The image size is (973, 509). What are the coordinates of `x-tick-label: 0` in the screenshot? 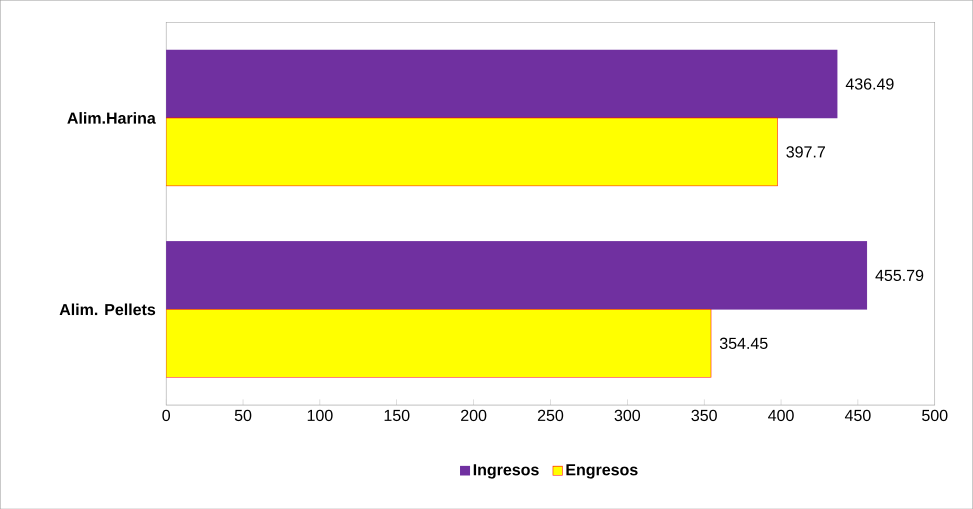 It's located at (166, 415).